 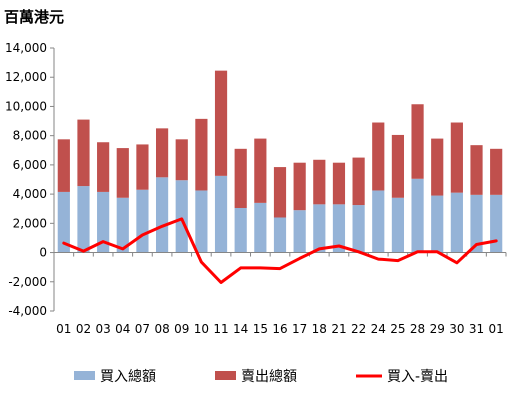 I want to click on legend-label-buy: 買入總額, so click(x=128, y=376).